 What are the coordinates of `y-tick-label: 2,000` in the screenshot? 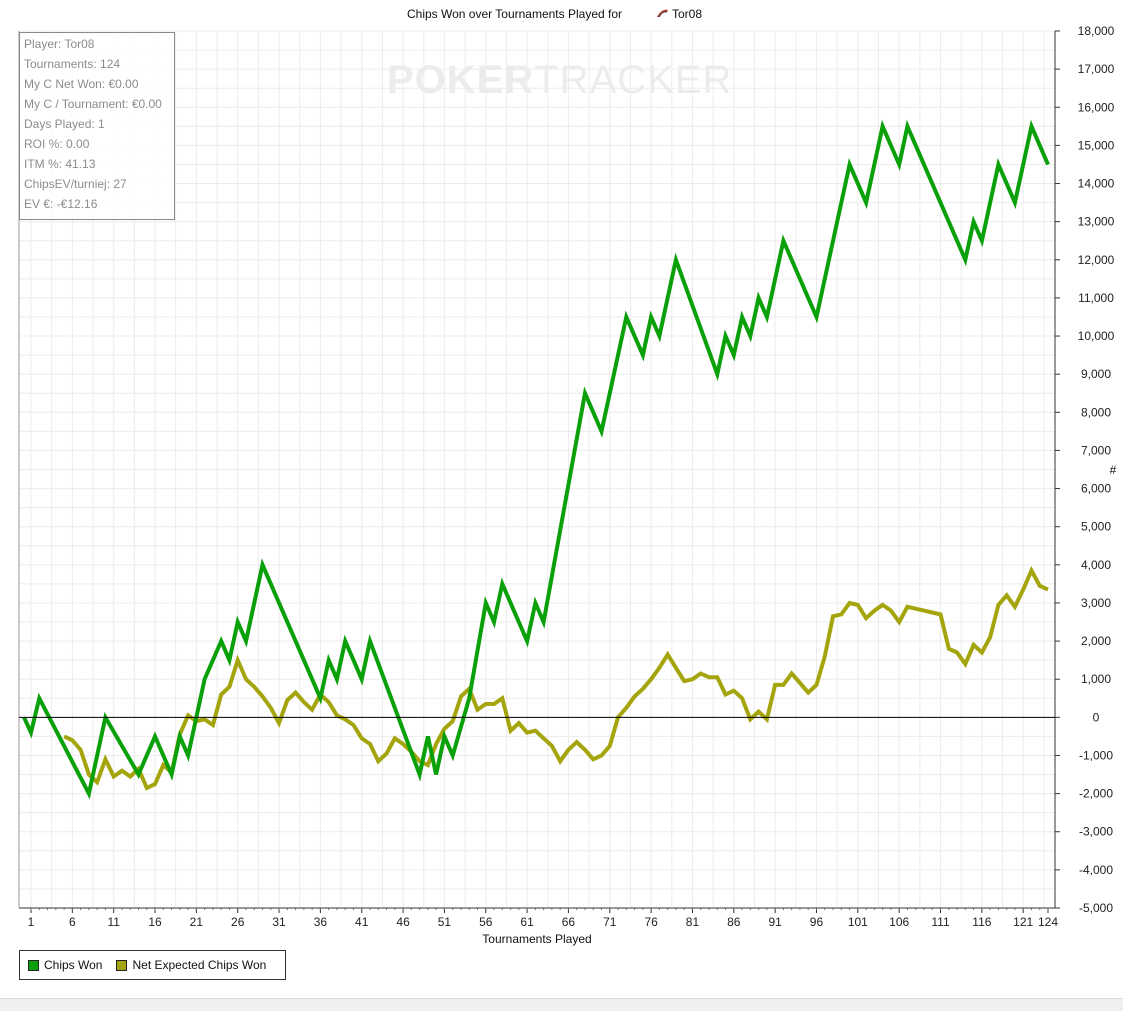 It's located at (1096, 641).